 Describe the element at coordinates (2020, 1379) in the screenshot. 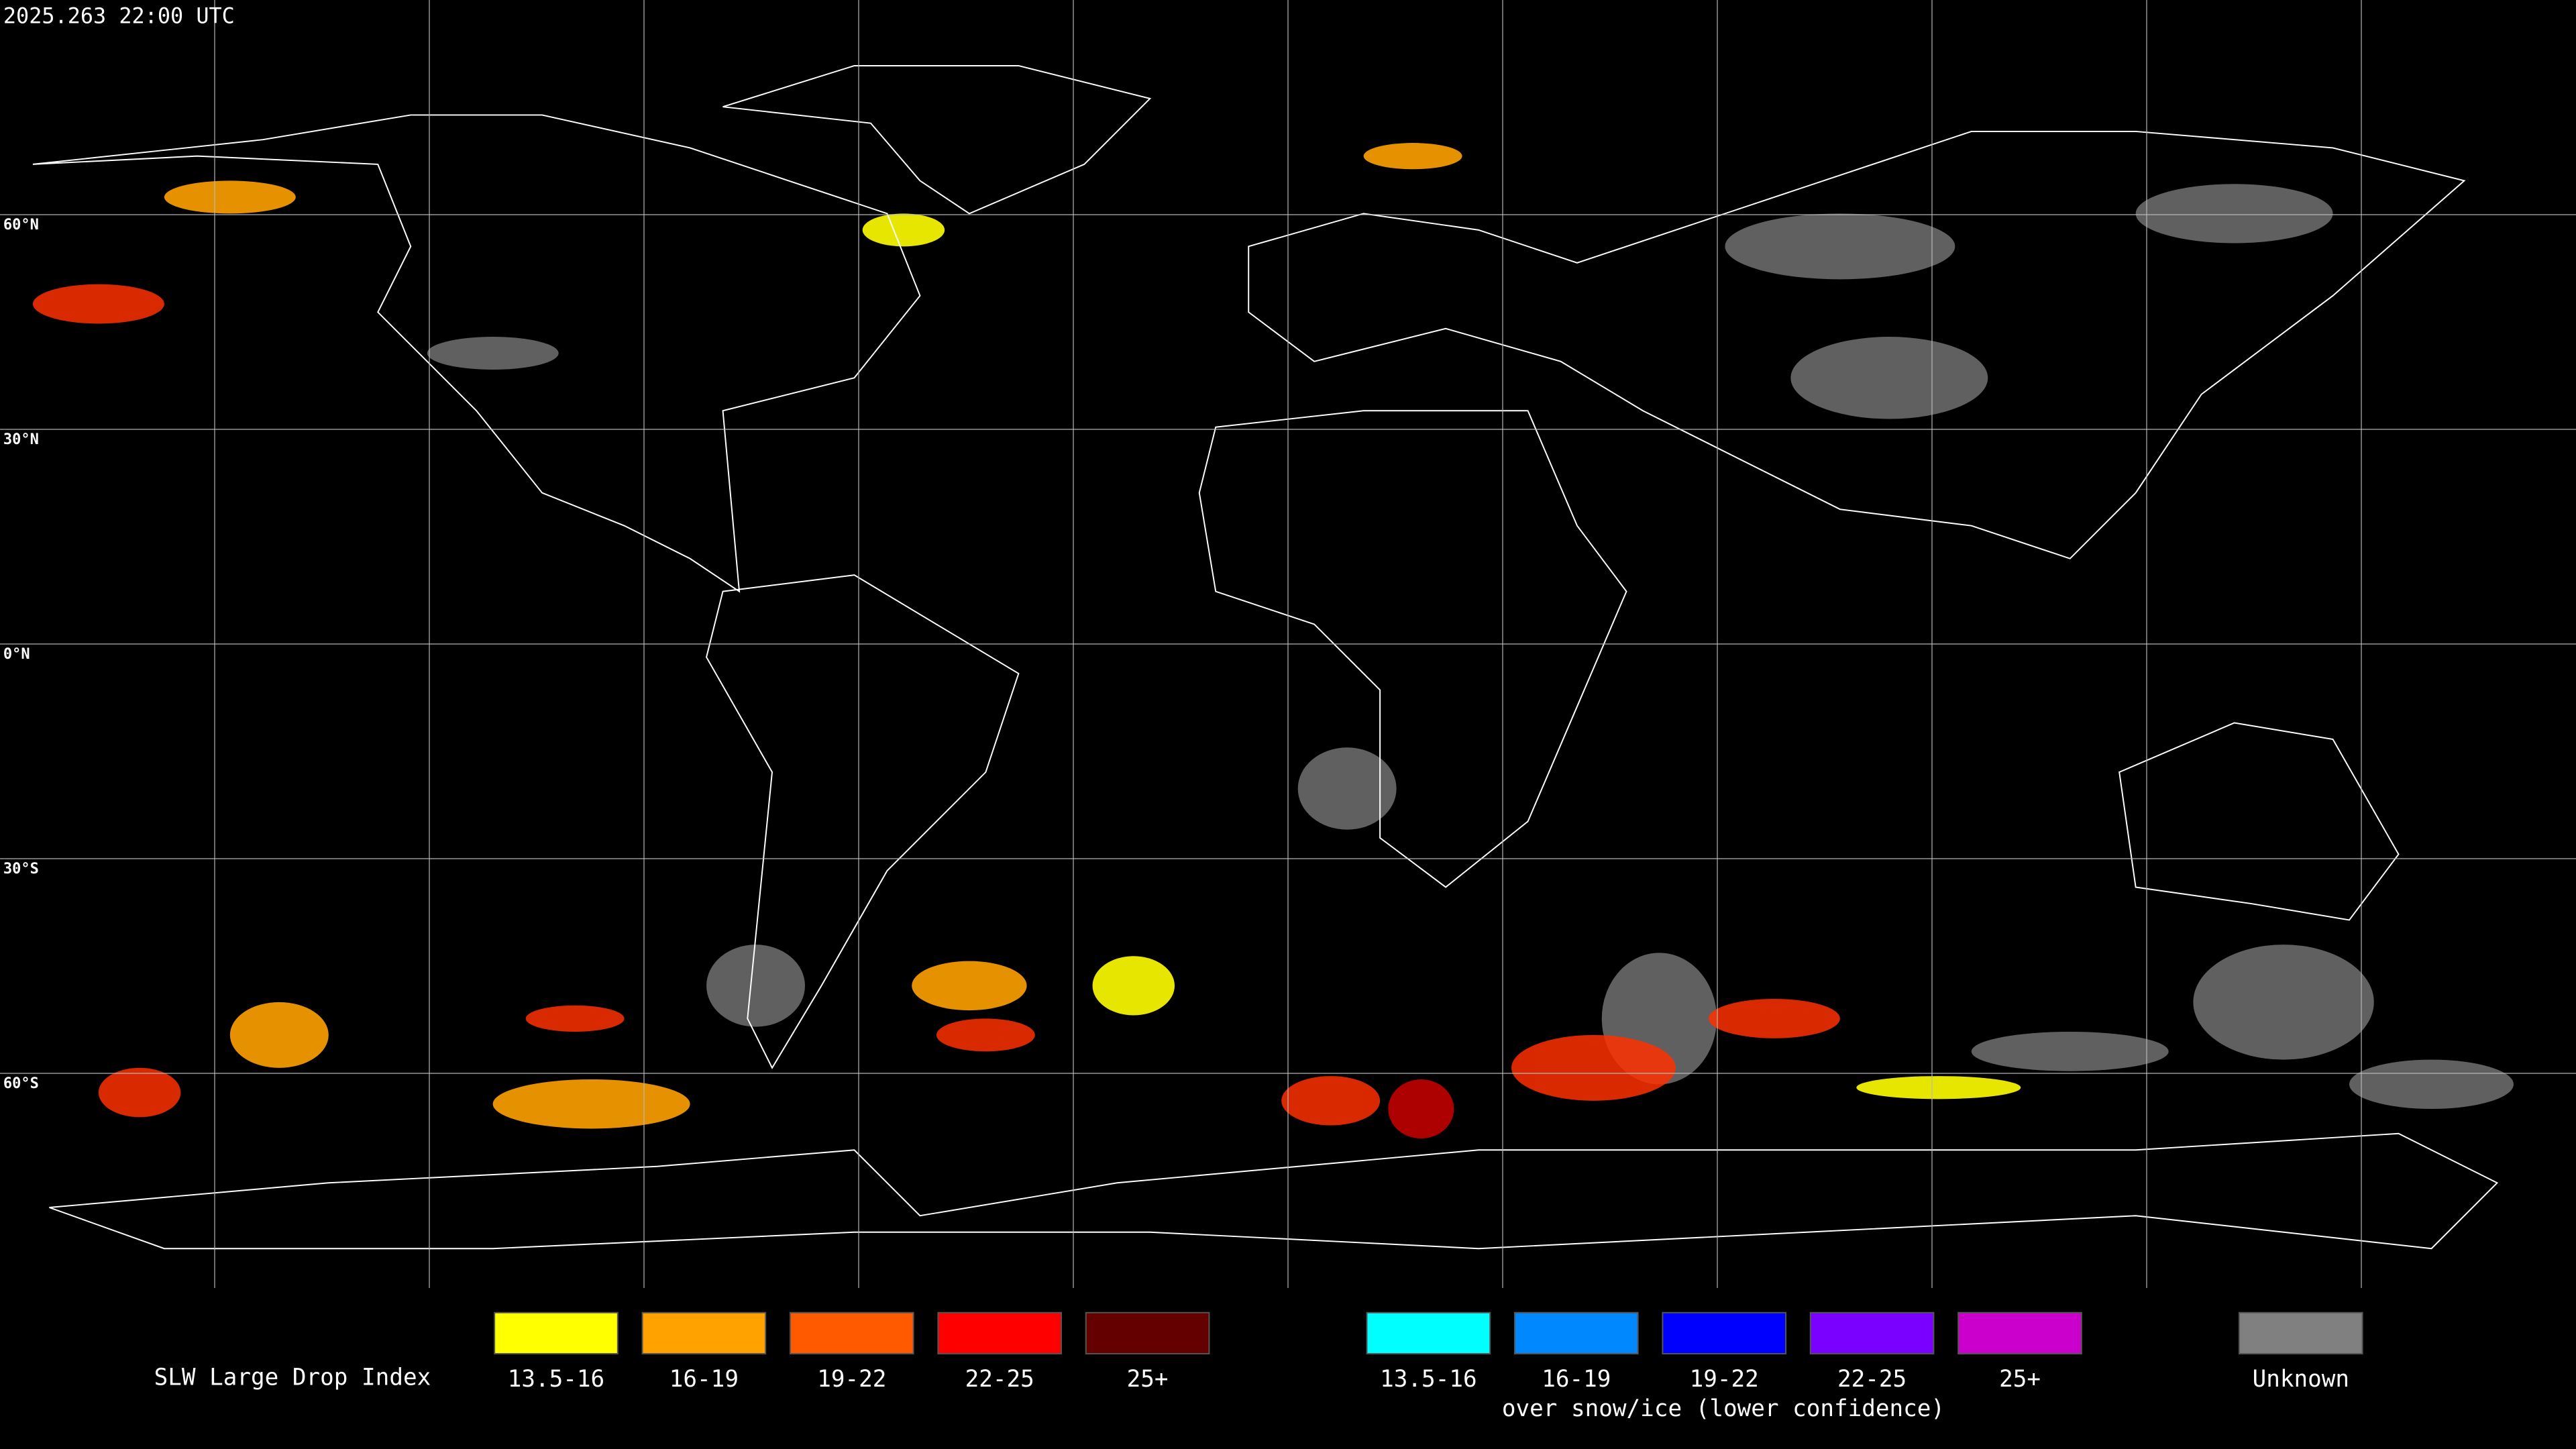

I see `snow-ice-label: 25+` at that location.